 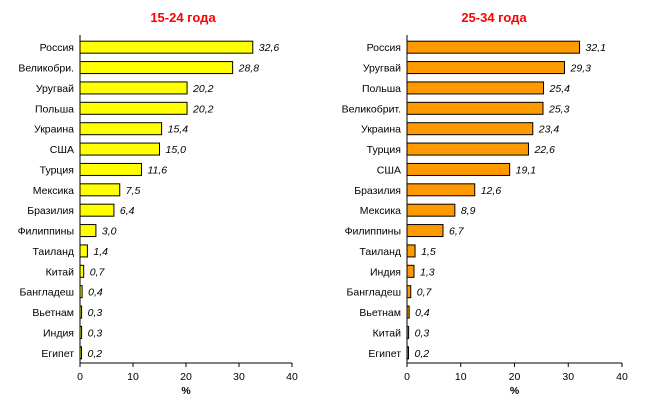 I want to click on value-label: 1,4, so click(x=100, y=252).